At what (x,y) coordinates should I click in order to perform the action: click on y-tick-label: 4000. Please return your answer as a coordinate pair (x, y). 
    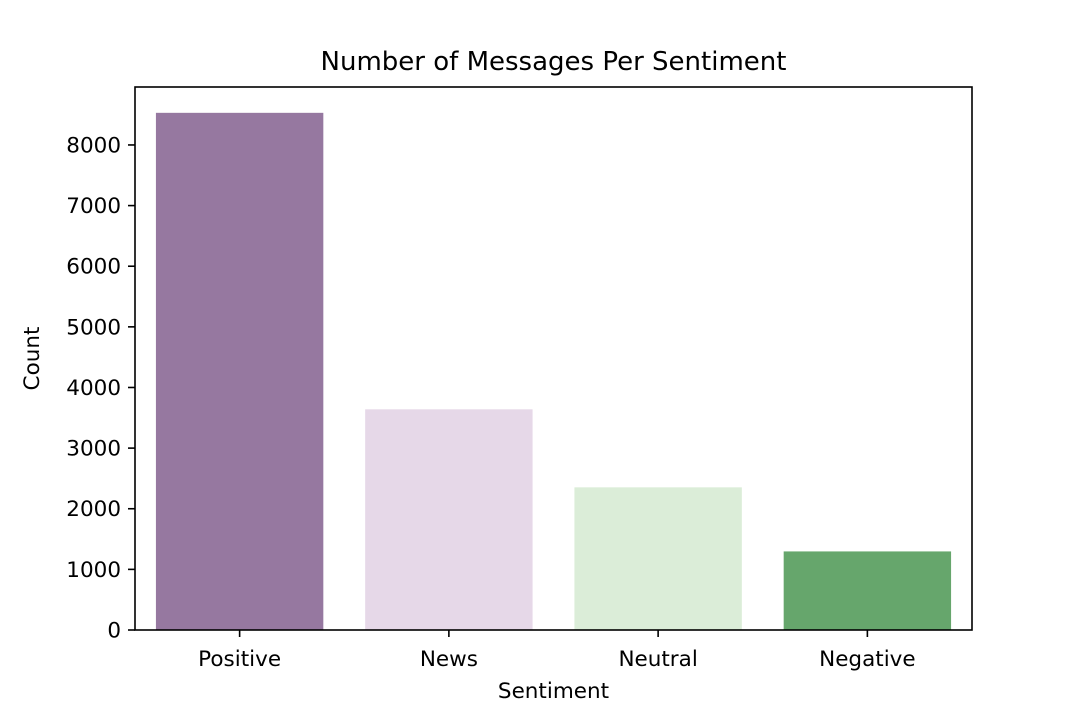
    Looking at the image, I should click on (93, 388).